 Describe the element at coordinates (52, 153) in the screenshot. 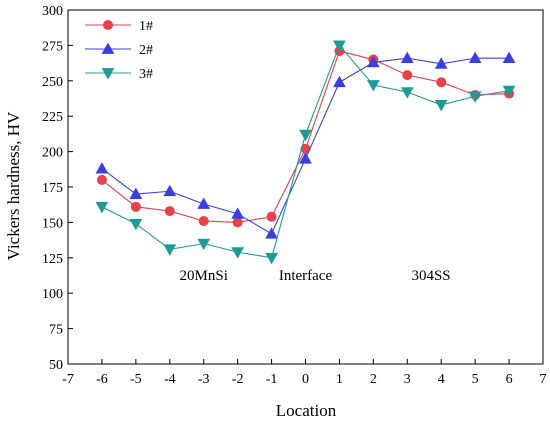

I see `y-tick-label: 200` at that location.